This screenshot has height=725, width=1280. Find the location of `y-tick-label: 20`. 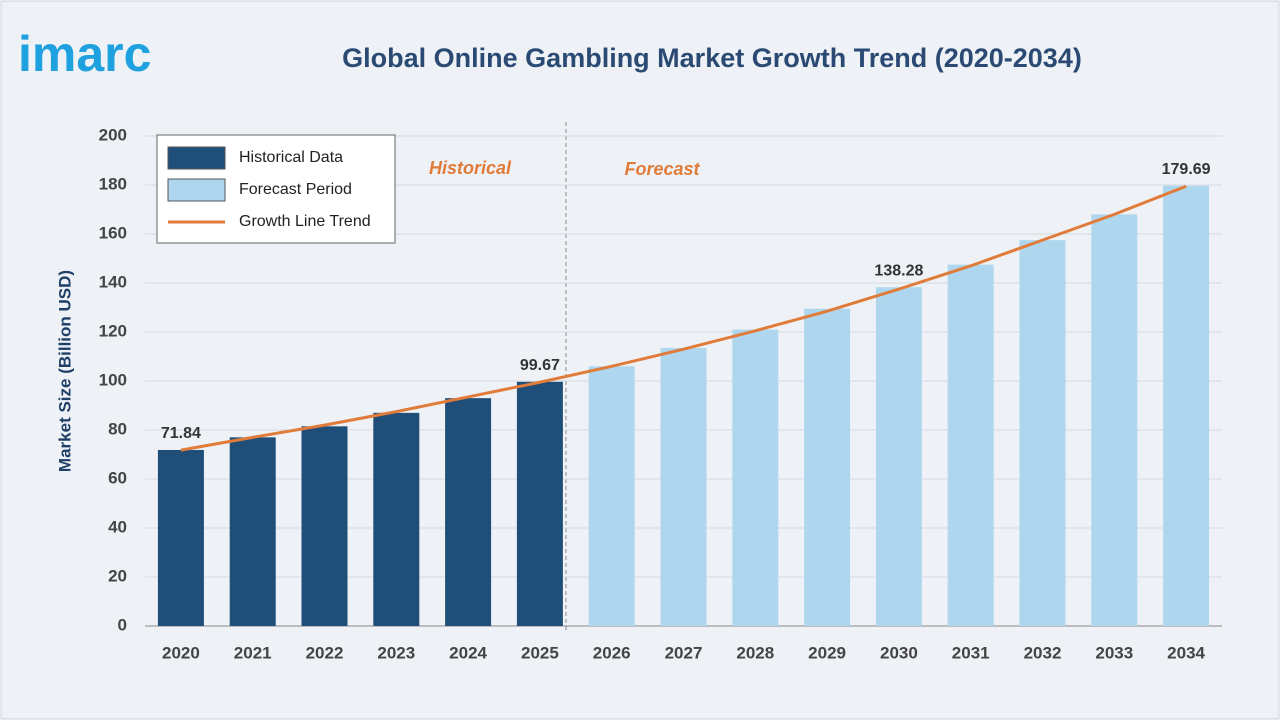

y-tick-label: 20 is located at coordinates (117, 575).